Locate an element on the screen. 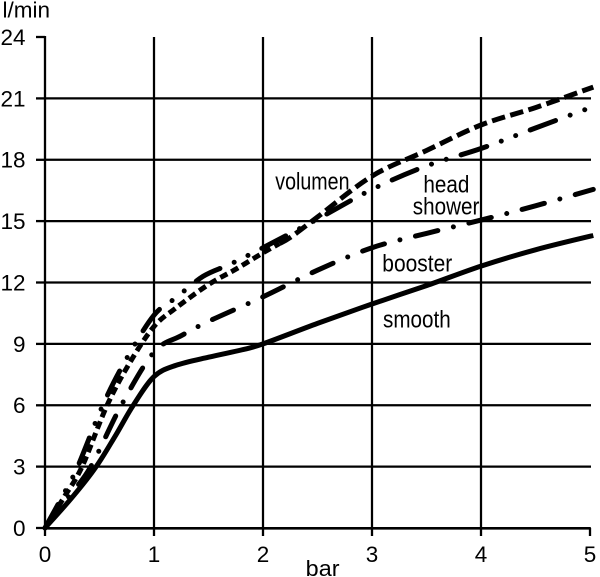  svg-text: 12 is located at coordinates (12, 282).